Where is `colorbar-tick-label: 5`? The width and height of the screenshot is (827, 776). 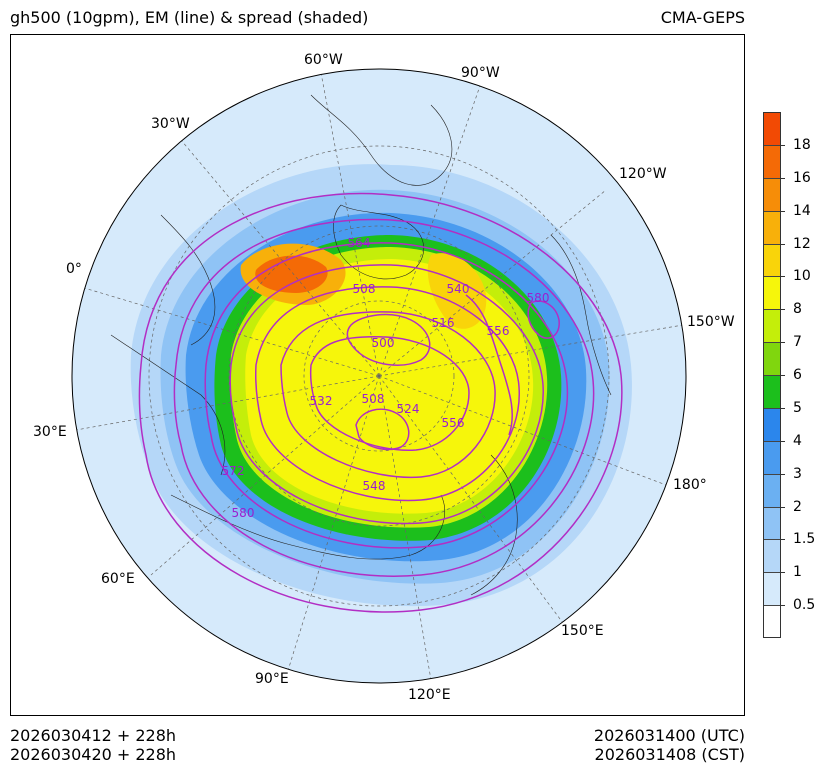 colorbar-tick-label: 5 is located at coordinates (797, 407).